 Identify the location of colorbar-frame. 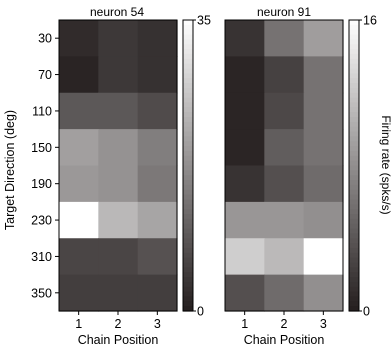
(188, 165).